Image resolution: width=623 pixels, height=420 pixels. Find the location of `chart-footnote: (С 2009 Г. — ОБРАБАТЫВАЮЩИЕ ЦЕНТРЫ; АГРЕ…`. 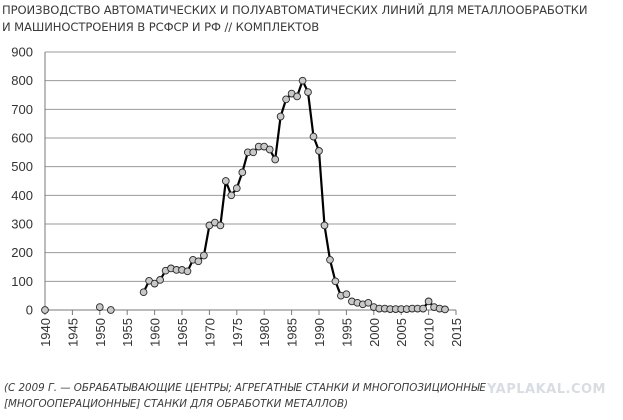

chart-footnote: (С 2009 Г. — ОБРАБАТЫВАЮЩИЕ ЦЕНТРЫ; АГРЕ… is located at coordinates (311, 396).